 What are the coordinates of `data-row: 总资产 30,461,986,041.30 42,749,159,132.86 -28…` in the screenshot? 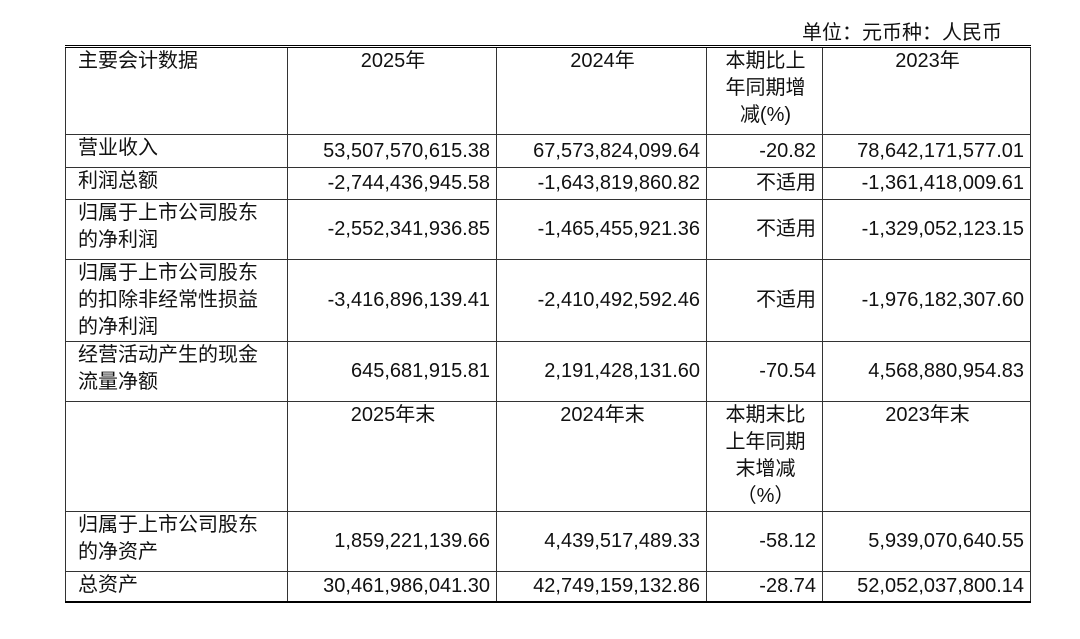 It's located at (548, 586).